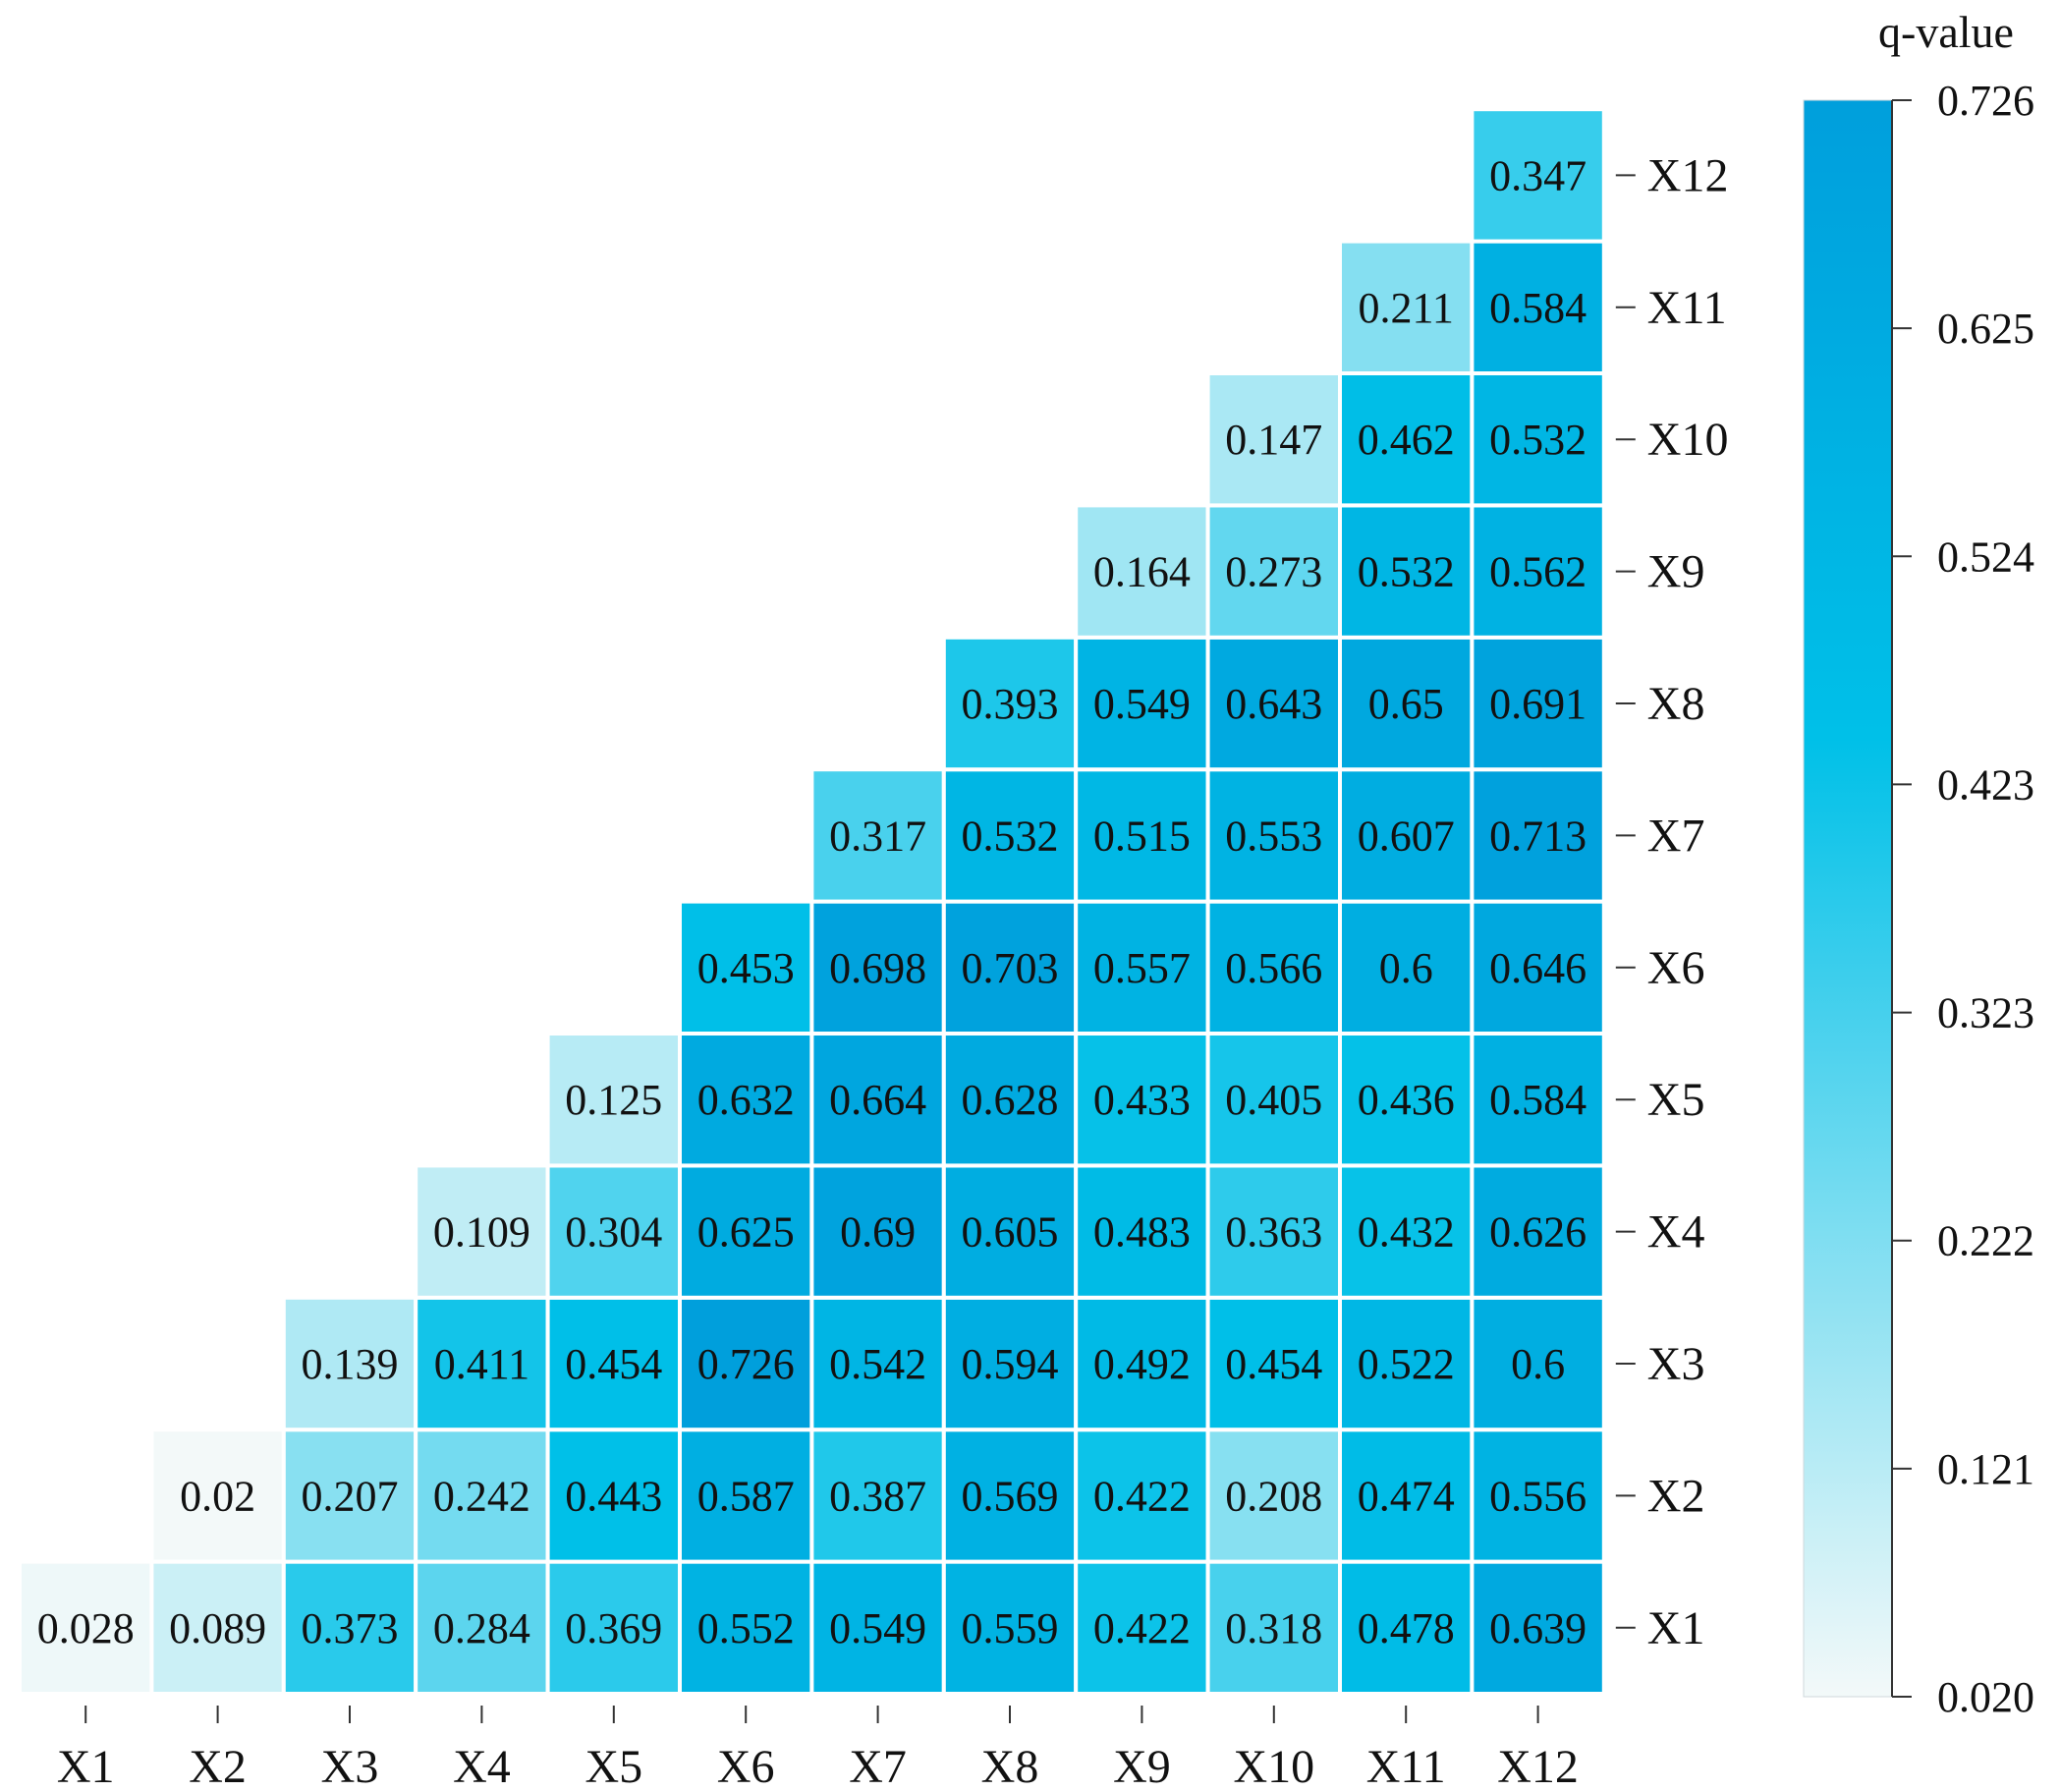 This screenshot has height=1792, width=2060. What do you see at coordinates (1010, 1496) in the screenshot?
I see `cell-value-label: 0.569` at bounding box center [1010, 1496].